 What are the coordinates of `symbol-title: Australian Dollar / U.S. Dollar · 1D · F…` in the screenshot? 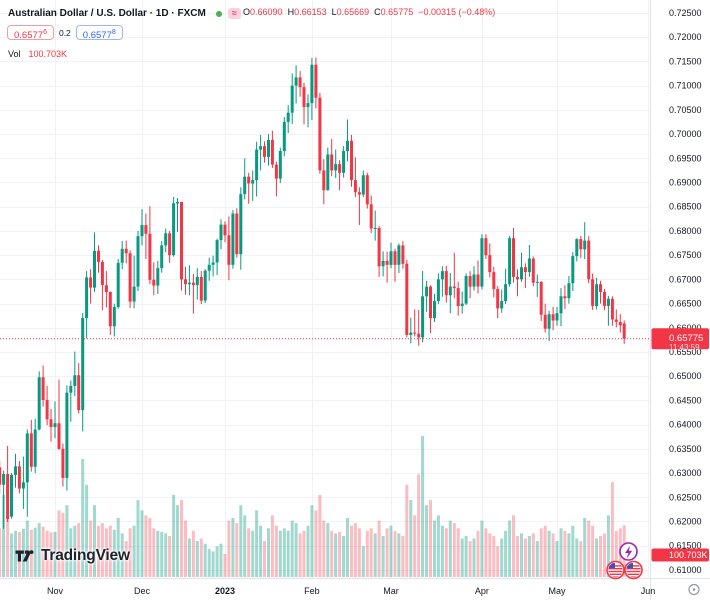 It's located at (107, 13).